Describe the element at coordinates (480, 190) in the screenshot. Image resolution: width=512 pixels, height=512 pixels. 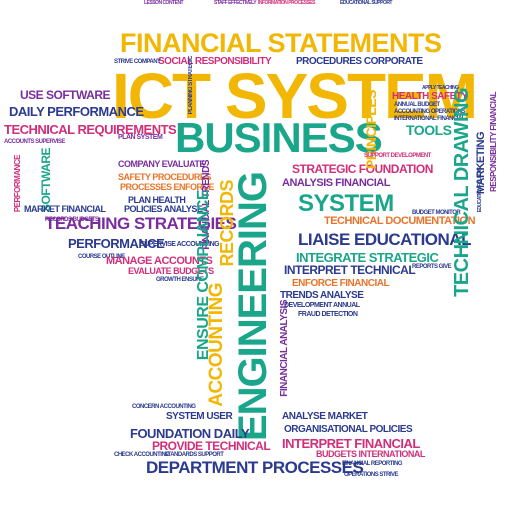
I see `word-education-follow: EDUCATION FOLLOW` at that location.